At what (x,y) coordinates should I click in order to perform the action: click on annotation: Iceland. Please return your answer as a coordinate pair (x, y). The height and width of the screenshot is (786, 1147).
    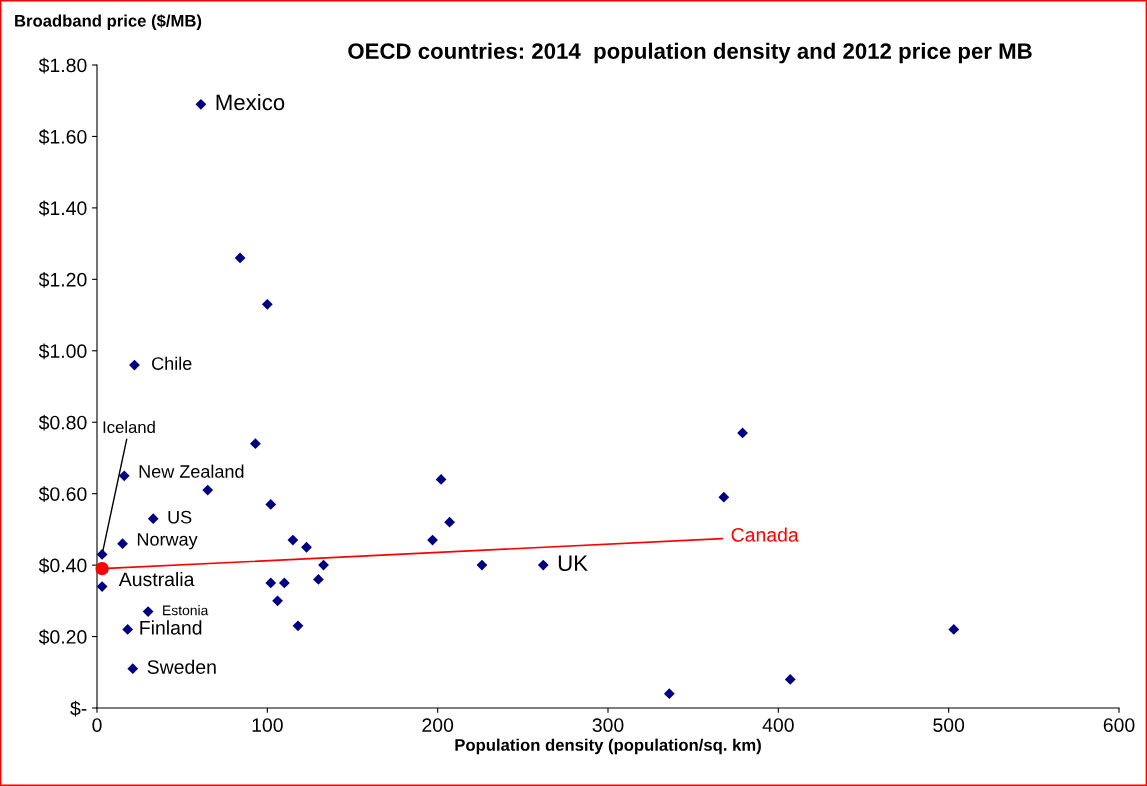
    Looking at the image, I should click on (129, 427).